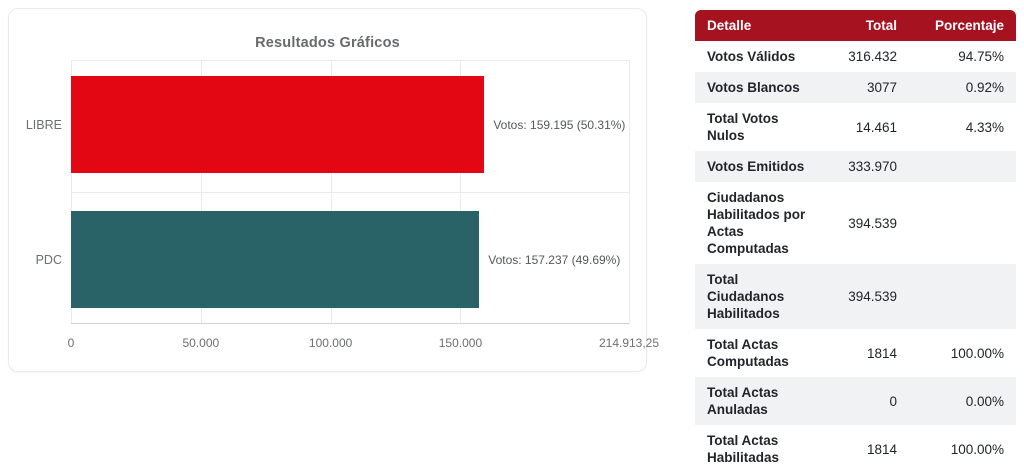  I want to click on table-row: Total Actas Habilitadas 1814 100.00%, so click(855, 448).